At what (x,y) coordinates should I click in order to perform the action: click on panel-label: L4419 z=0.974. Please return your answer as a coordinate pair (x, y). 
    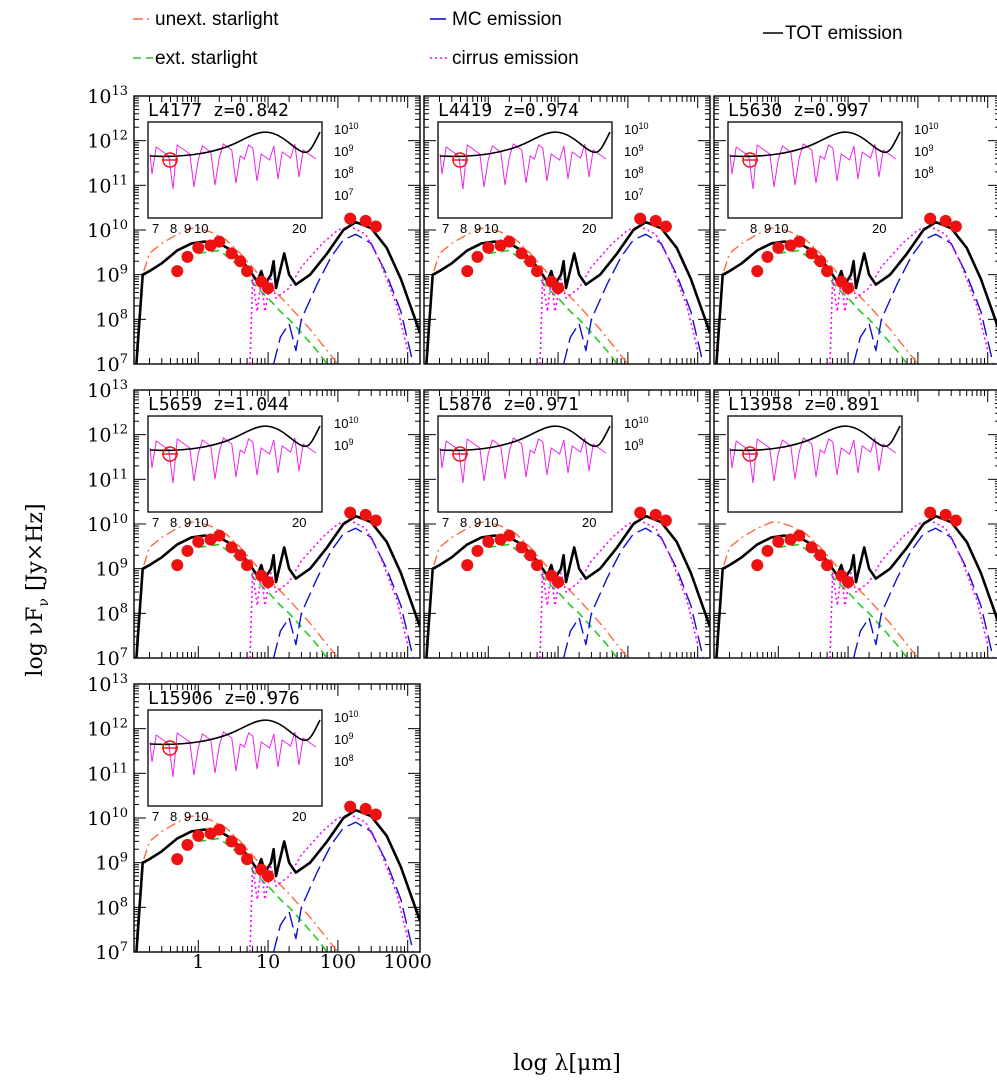
    Looking at the image, I should click on (508, 110).